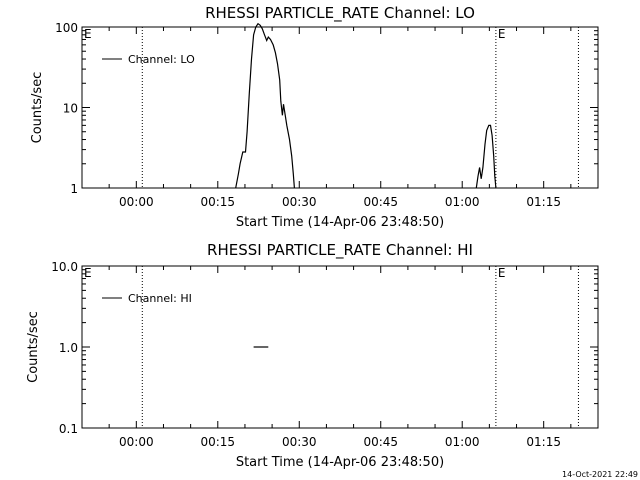  I want to click on legend-label: Channel: HI, so click(160, 298).